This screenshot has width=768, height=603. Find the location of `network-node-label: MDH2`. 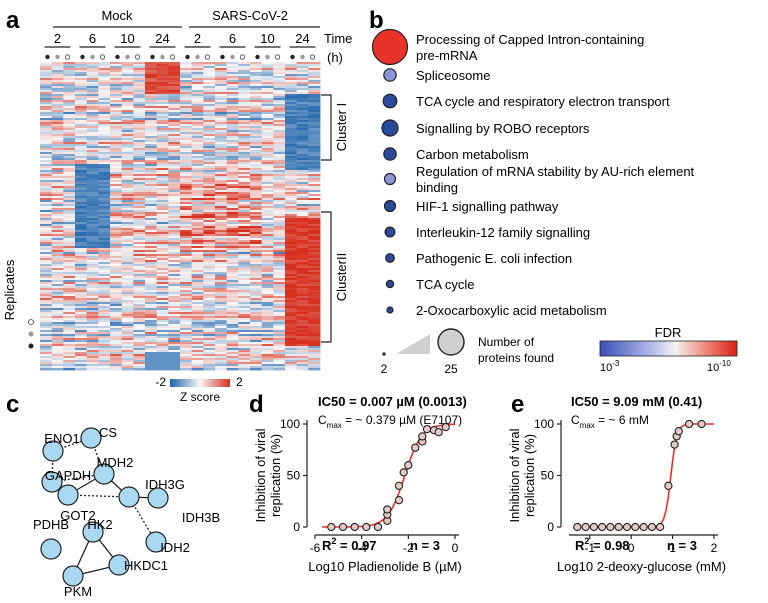

network-node-label: MDH2 is located at coordinates (115, 462).